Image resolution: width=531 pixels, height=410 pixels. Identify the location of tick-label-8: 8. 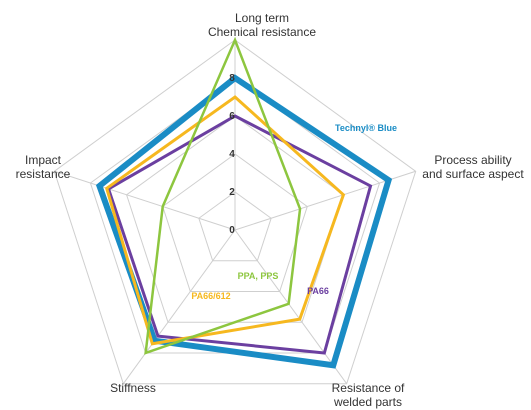
(232, 78).